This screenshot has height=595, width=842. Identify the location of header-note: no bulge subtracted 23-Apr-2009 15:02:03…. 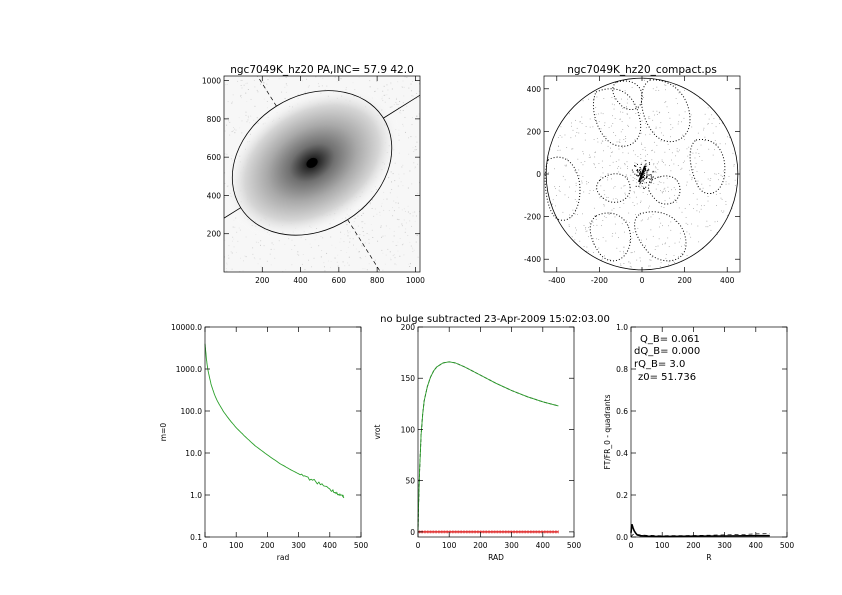
(495, 319).